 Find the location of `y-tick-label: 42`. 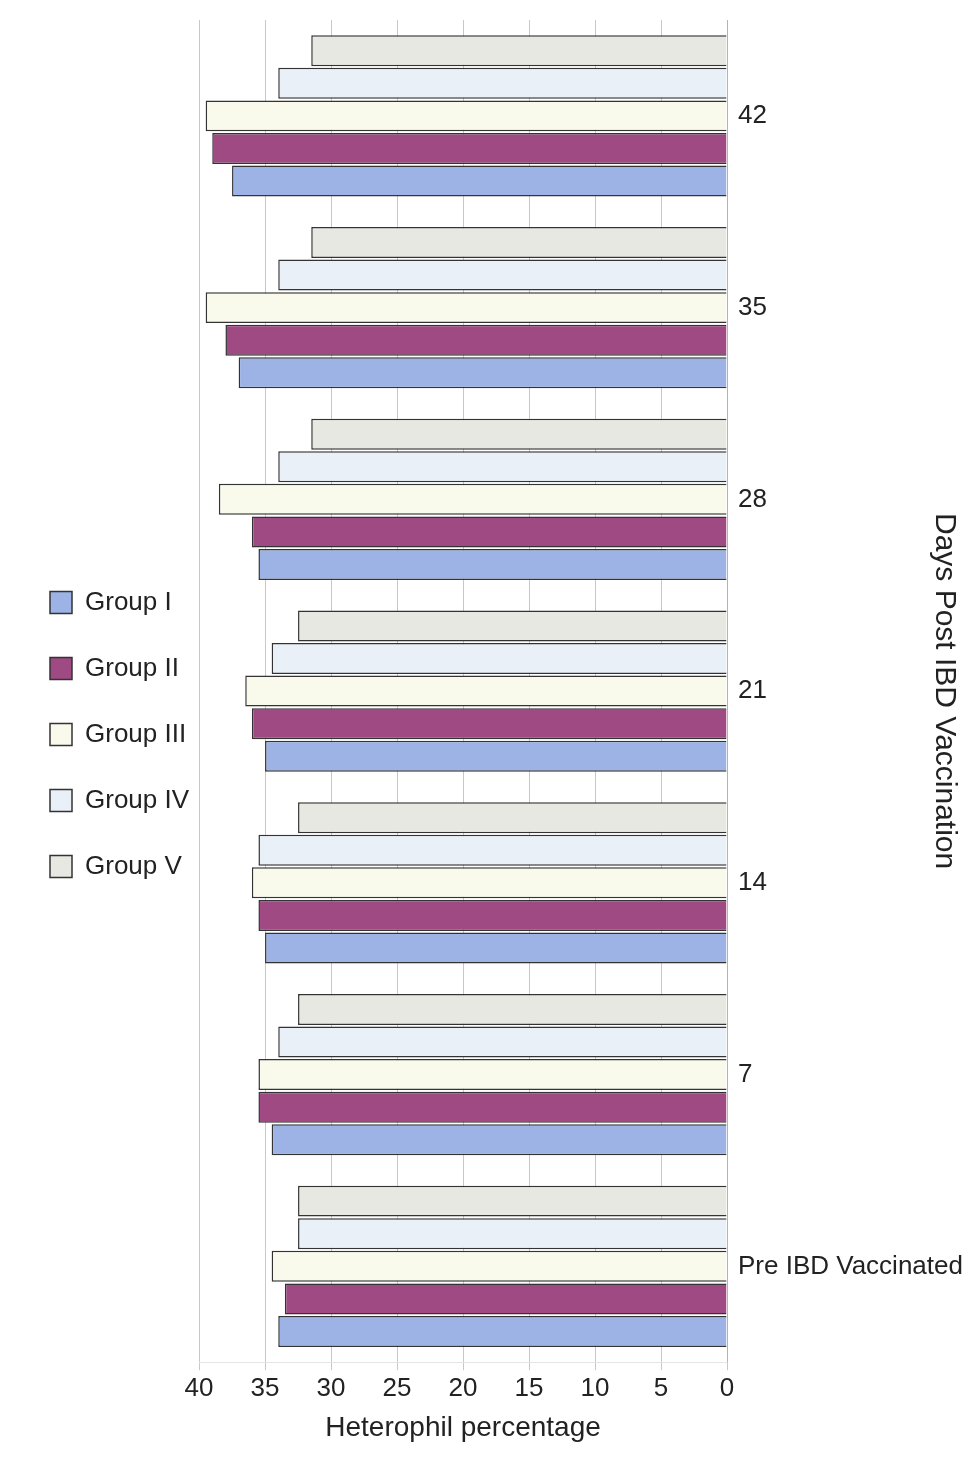

y-tick-label: 42 is located at coordinates (752, 114).